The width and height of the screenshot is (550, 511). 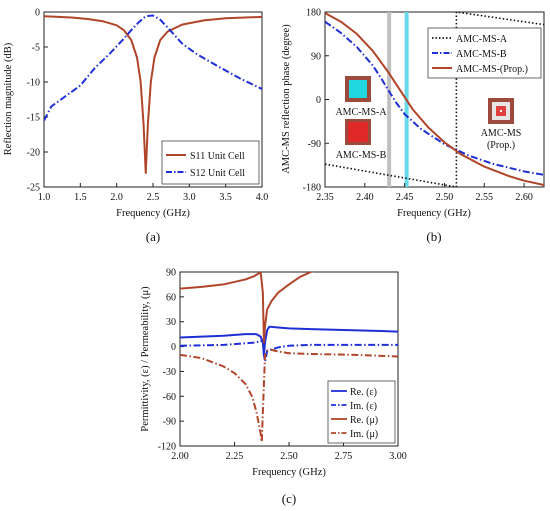 What do you see at coordinates (169, 422) in the screenshot?
I see `panel-c-ytick-label: -90` at bounding box center [169, 422].